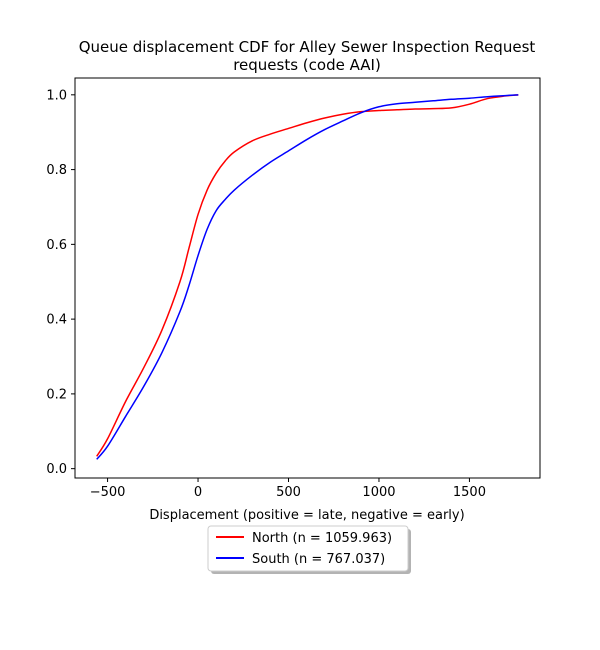 The width and height of the screenshot is (600, 650). Describe the element at coordinates (56, 469) in the screenshot. I see `y-tick-label: 0.0` at that location.